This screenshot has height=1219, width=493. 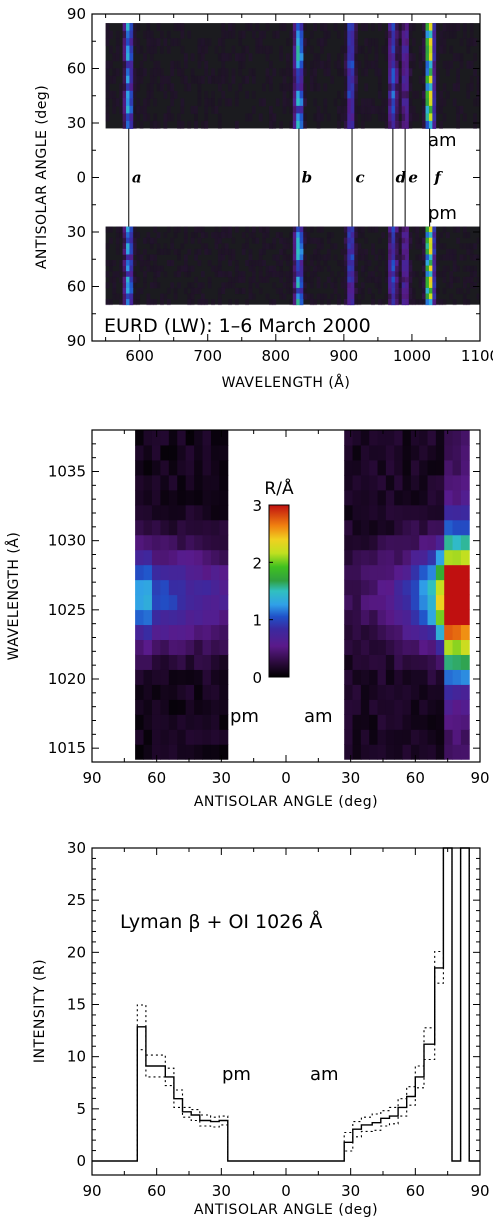 I want to click on x-tick-label: 90, so click(x=479, y=778).